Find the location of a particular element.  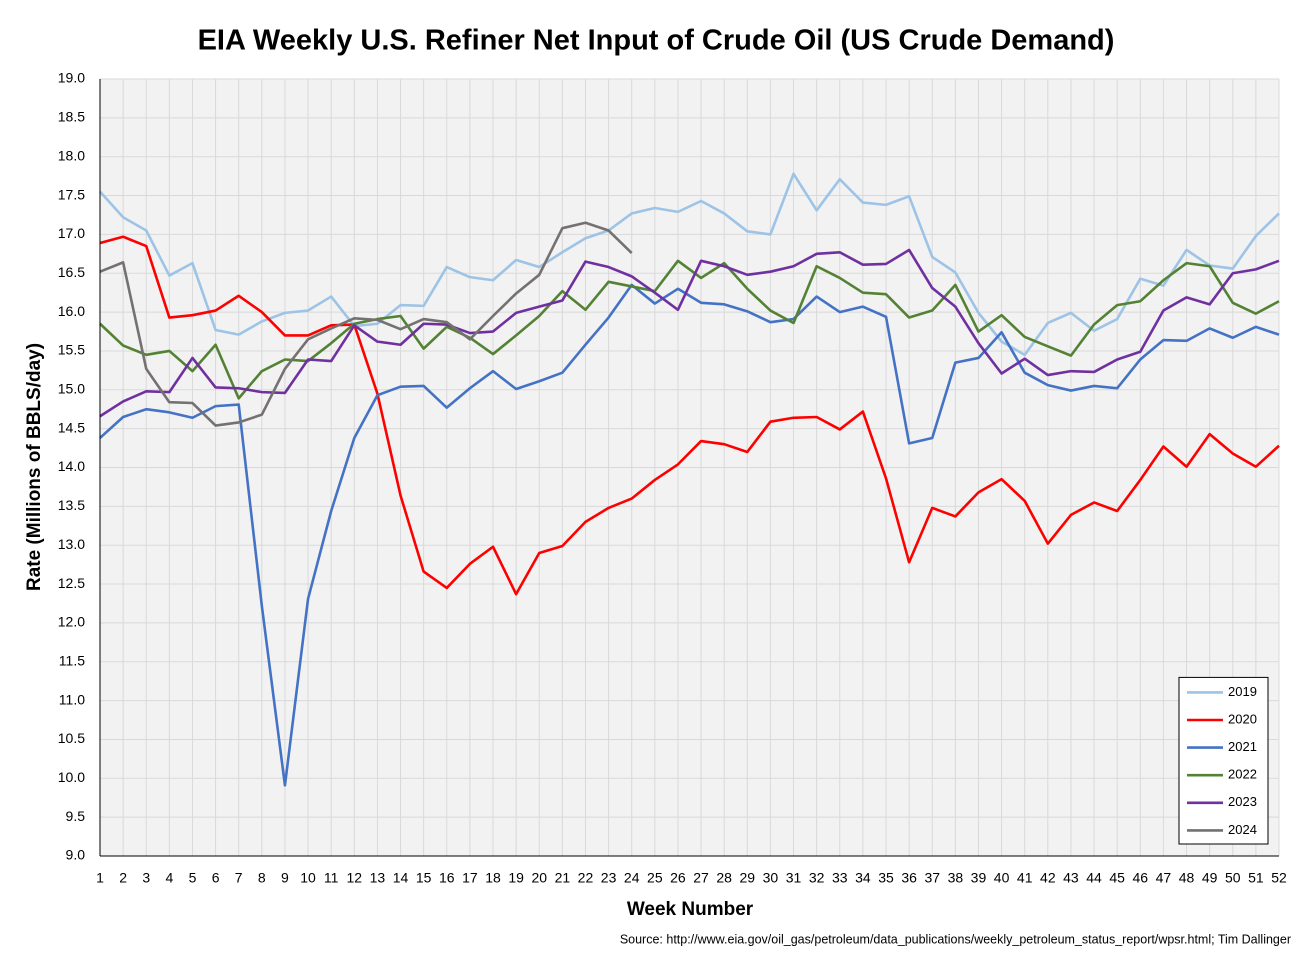

x-tick-label: 52 is located at coordinates (1279, 878).